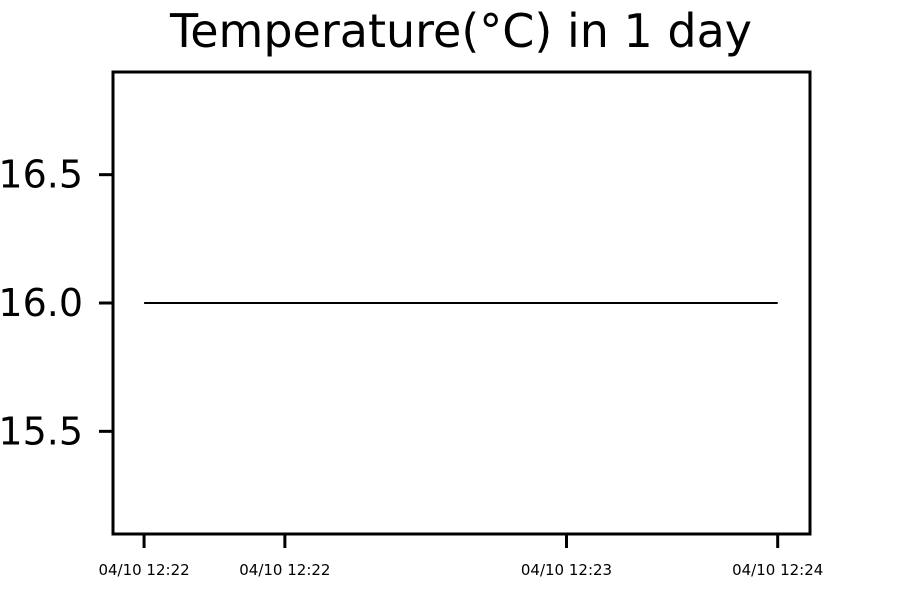 The image size is (900, 600). I want to click on y-tick-label: 15.5, so click(41, 431).